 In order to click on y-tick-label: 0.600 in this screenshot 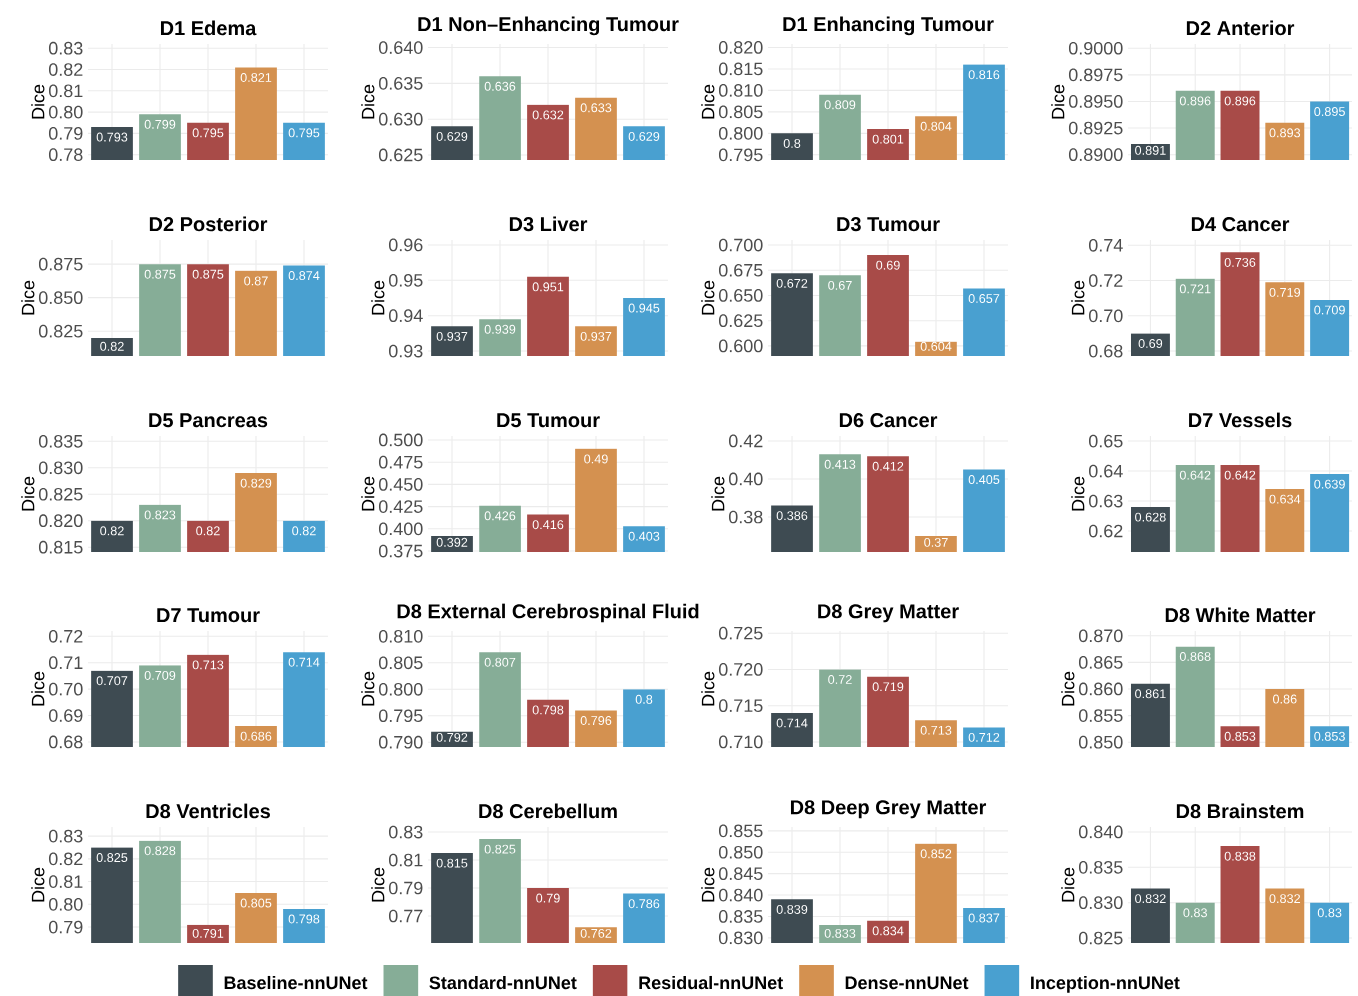, I will do `click(740, 346)`.